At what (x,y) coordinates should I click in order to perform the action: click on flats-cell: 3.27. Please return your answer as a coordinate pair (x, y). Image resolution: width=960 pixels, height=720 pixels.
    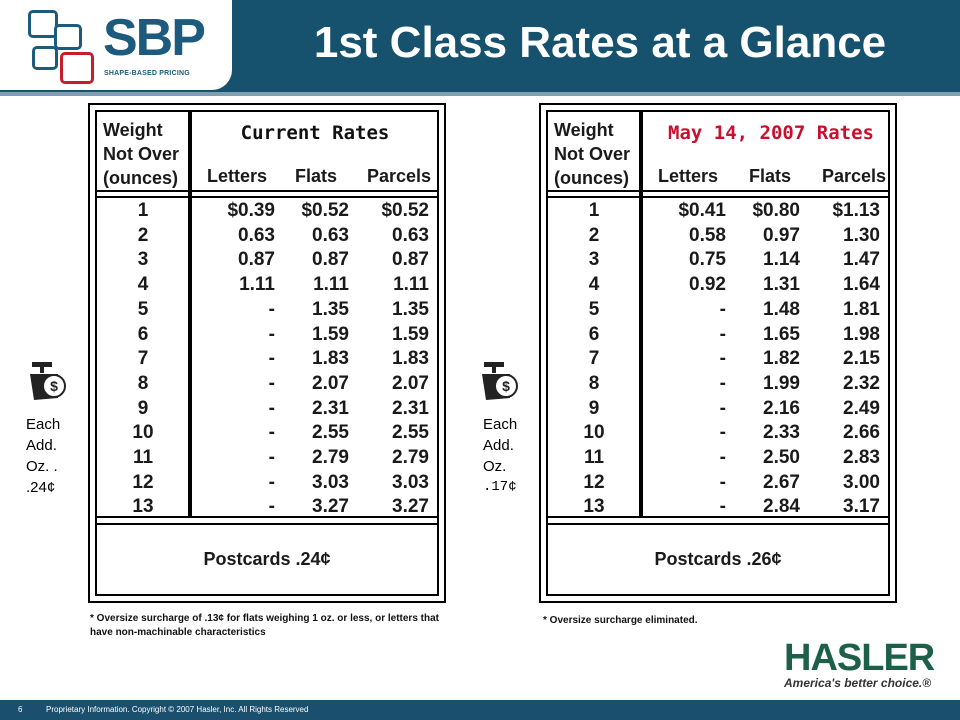
    Looking at the image, I should click on (330, 507).